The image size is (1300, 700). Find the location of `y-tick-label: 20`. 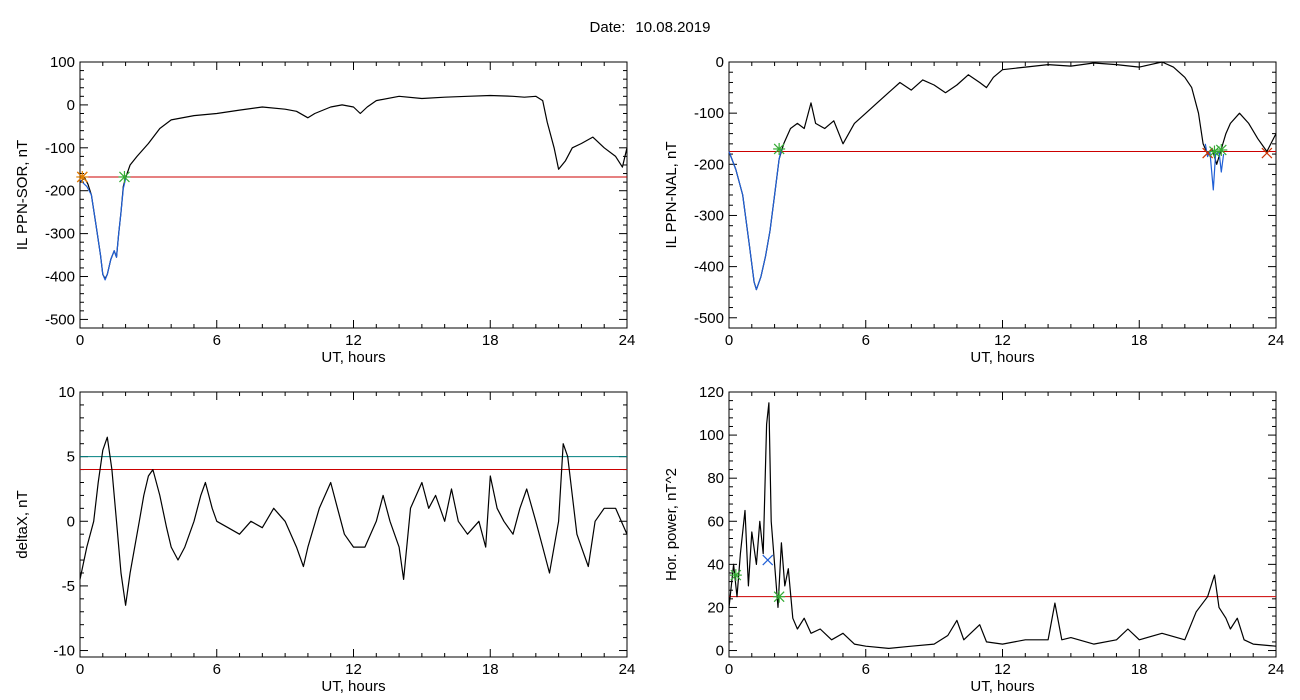

y-tick-label: 20 is located at coordinates (715, 607).